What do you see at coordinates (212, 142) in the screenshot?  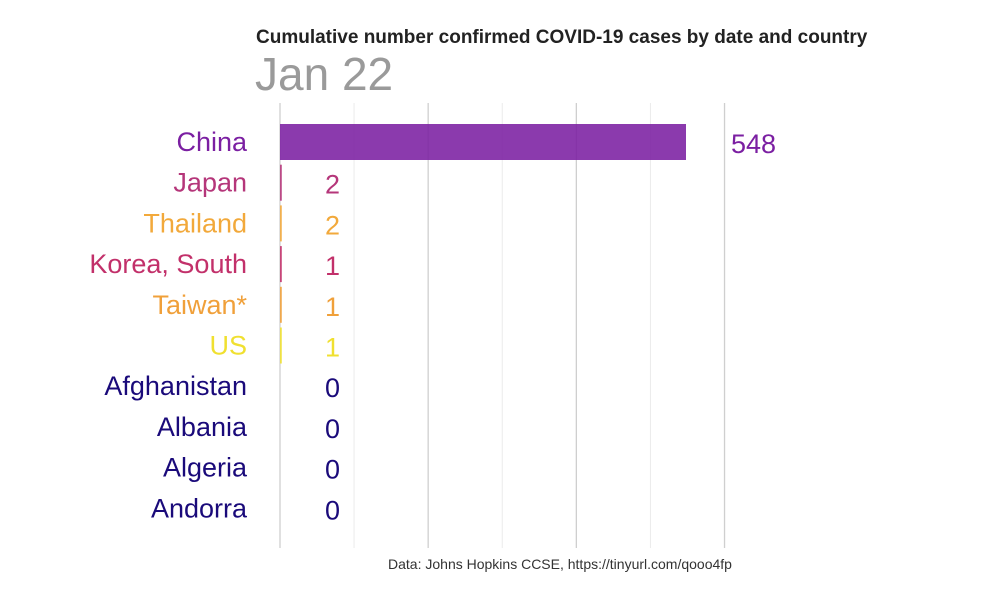 I see `category-label: China` at bounding box center [212, 142].